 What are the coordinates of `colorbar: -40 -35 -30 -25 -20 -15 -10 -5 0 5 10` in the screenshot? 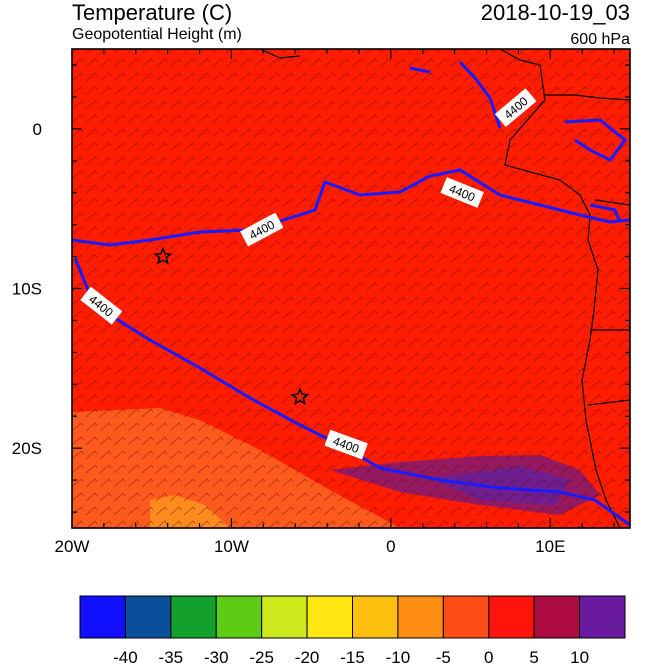 It's located at (352, 631).